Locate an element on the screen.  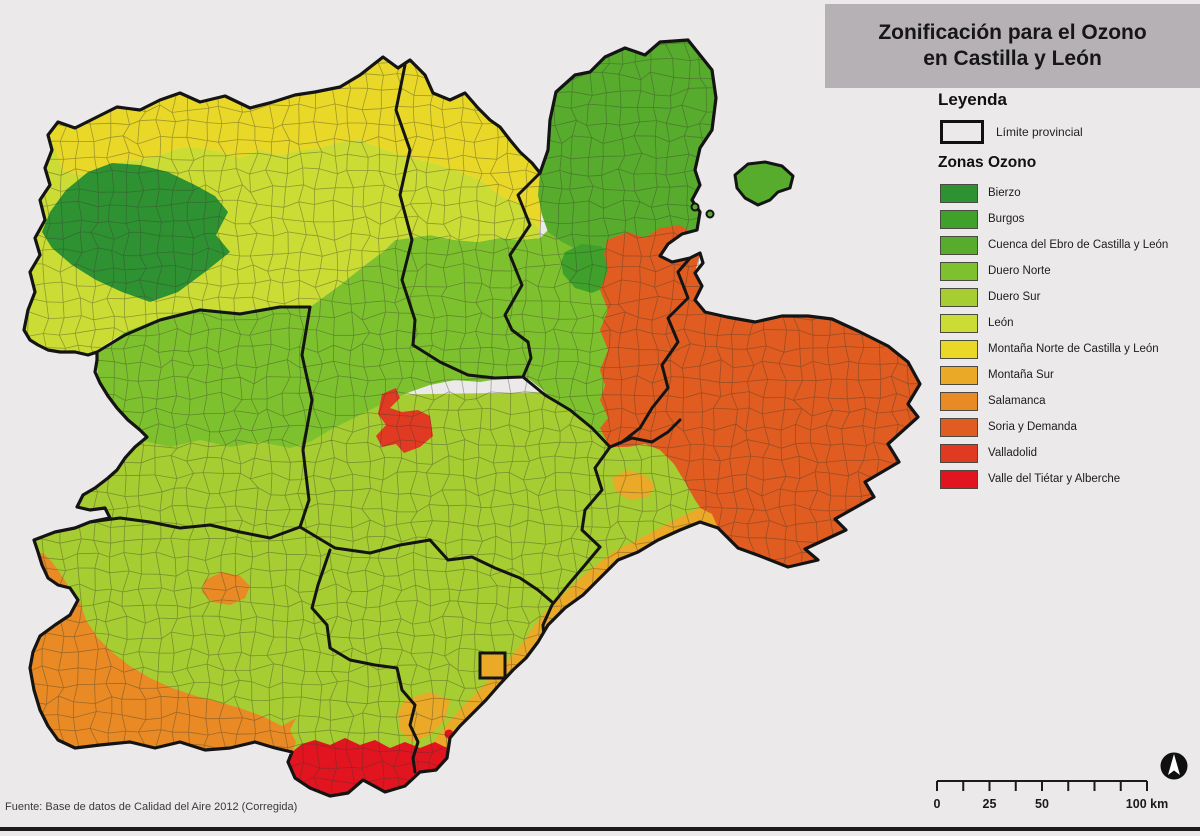
zone-salamanca is located at coordinates (163, 653).